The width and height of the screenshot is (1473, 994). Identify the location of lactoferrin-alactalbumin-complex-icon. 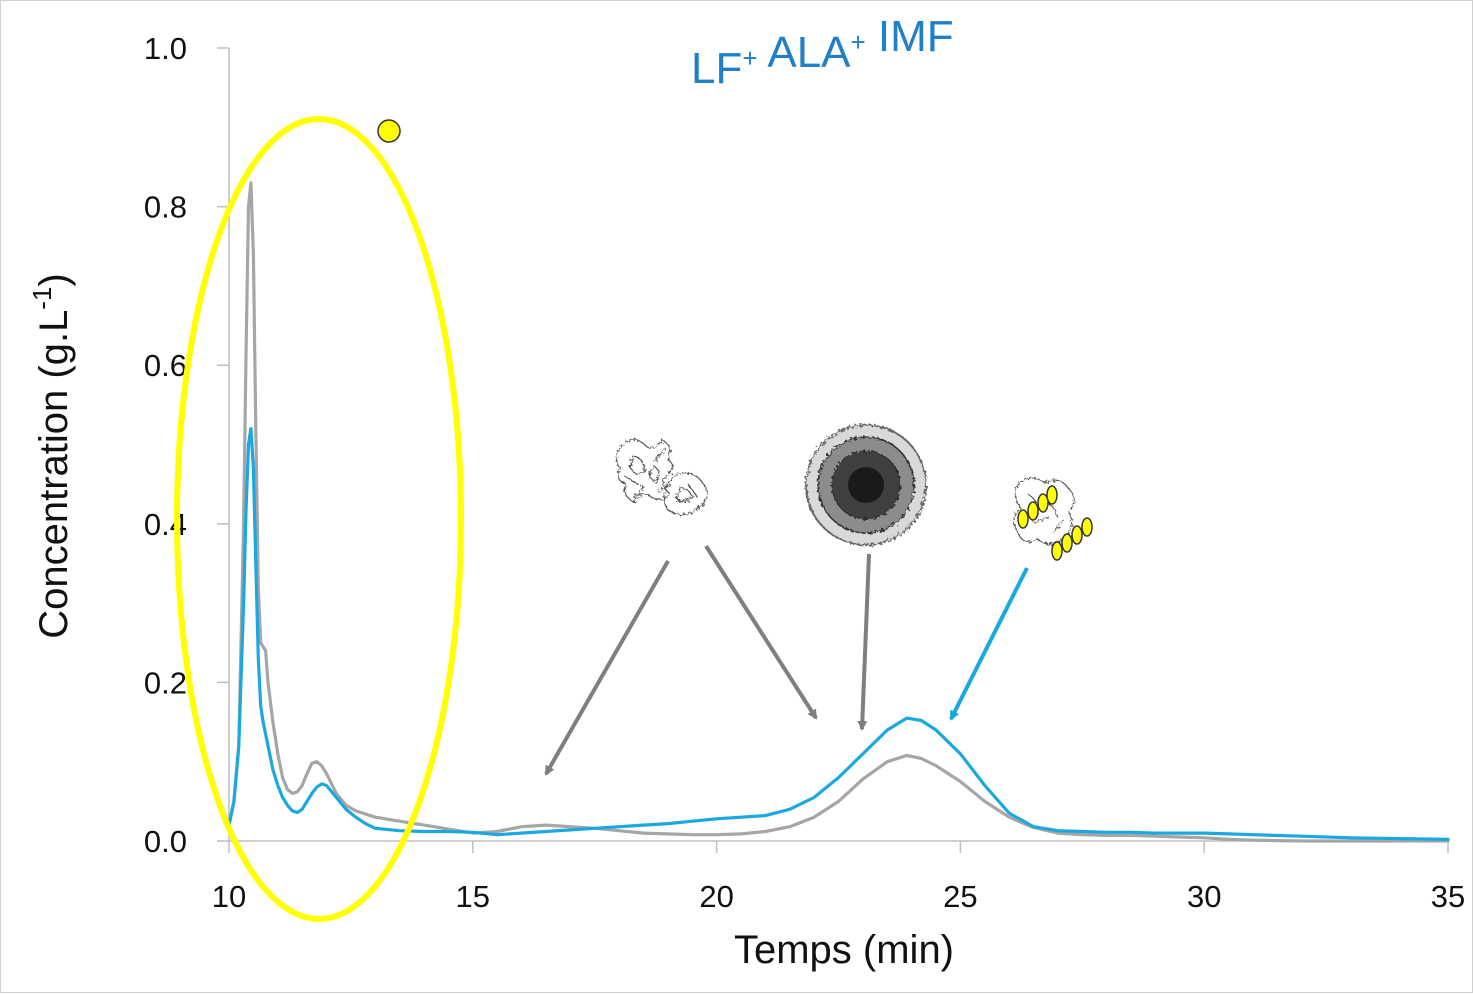
(1053, 519).